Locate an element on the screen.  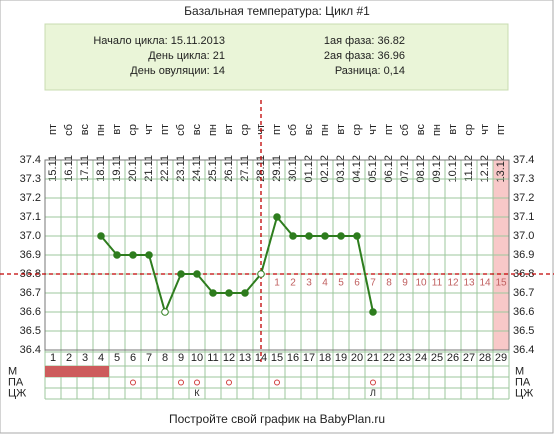
date-label: 24.11 is located at coordinates (197, 168).